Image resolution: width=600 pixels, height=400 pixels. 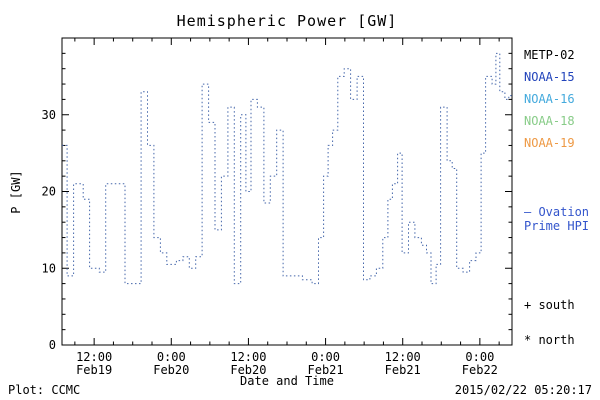 I want to click on model-legend: – Ovation Prime HPI, so click(x=556, y=219).